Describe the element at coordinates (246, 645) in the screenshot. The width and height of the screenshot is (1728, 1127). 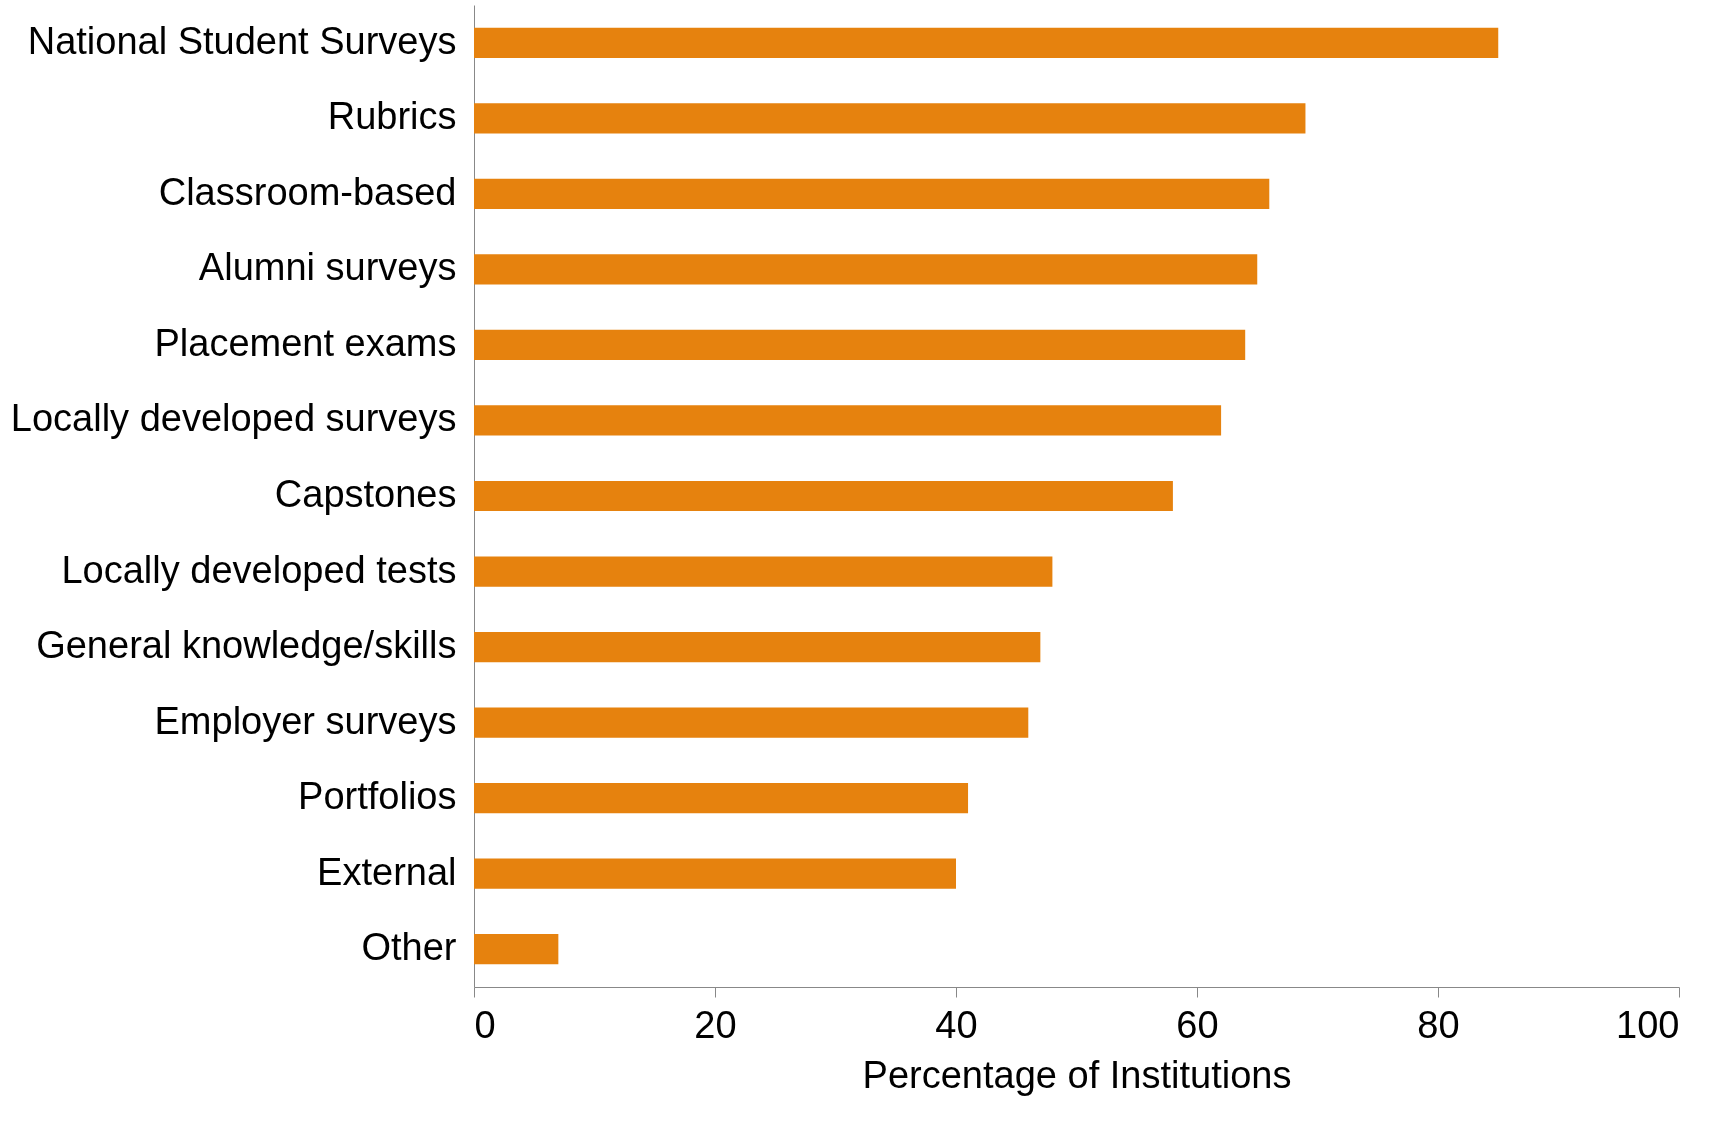
I see `y-tick-label: General knowledge/skills` at that location.